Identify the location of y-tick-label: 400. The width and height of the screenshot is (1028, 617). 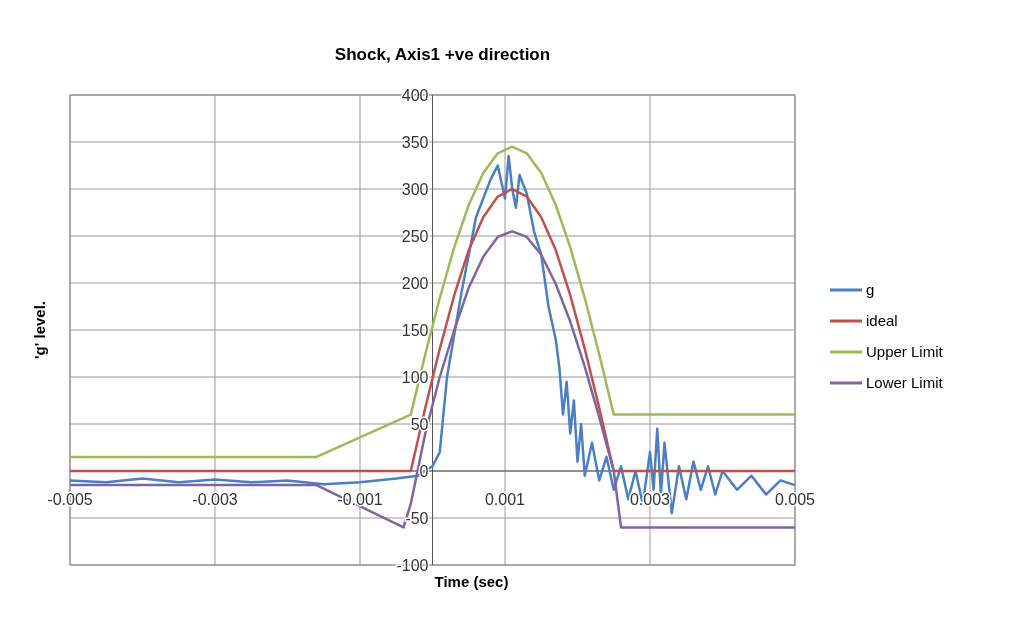
(415, 95).